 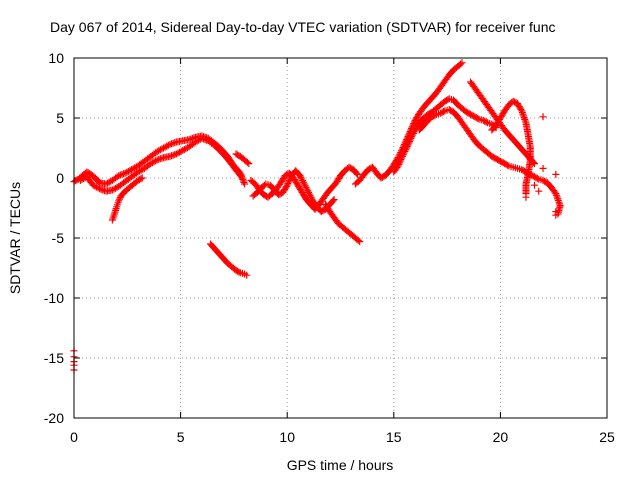 I want to click on y-tick-label: -5, so click(x=58, y=238).